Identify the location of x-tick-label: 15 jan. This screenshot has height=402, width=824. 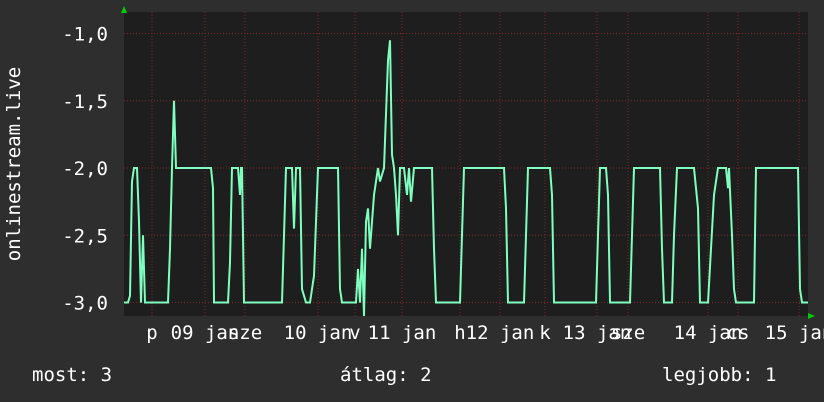
(794, 333).